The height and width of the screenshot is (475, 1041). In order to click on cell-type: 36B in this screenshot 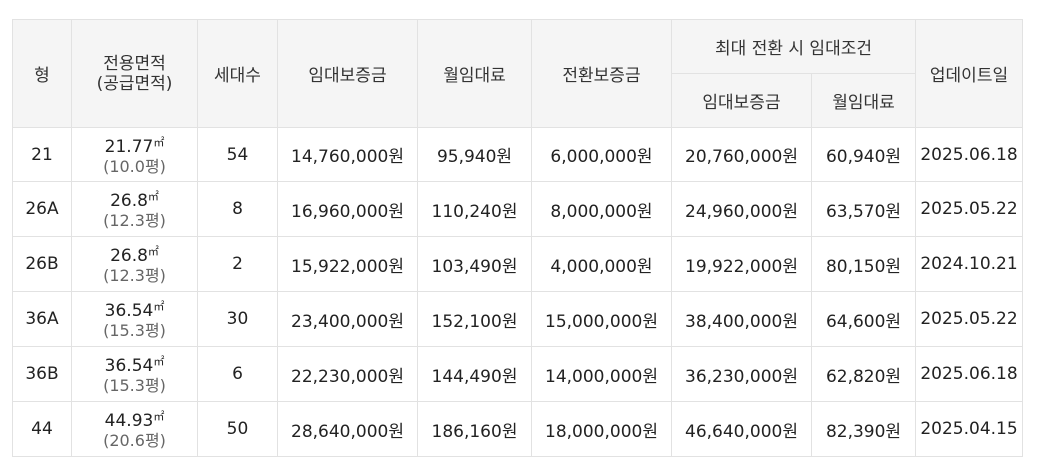, I will do `click(42, 374)`.